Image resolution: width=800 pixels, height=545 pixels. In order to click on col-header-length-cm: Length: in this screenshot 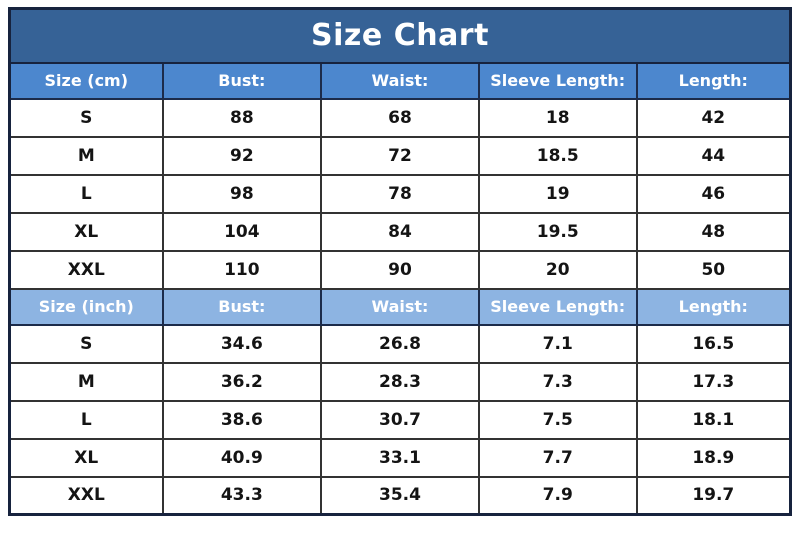, I will do `click(713, 80)`.